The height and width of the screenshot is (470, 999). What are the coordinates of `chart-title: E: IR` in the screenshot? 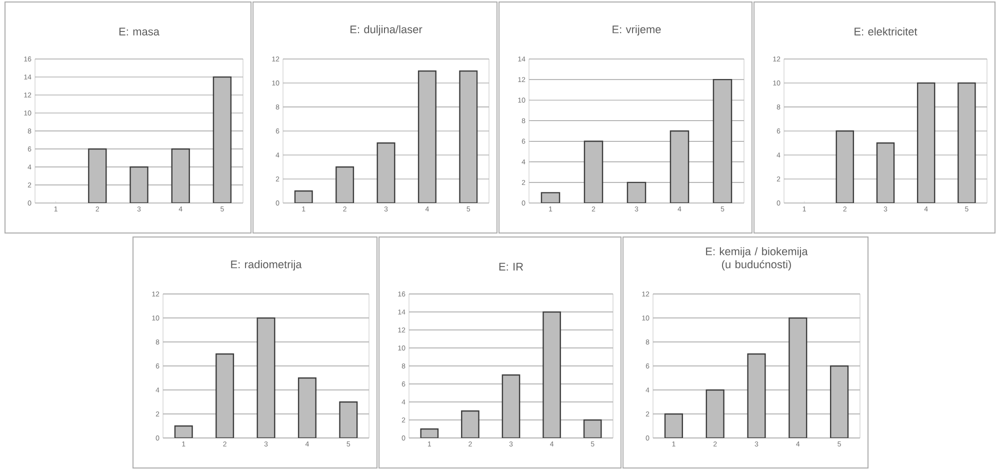 It's located at (511, 266).